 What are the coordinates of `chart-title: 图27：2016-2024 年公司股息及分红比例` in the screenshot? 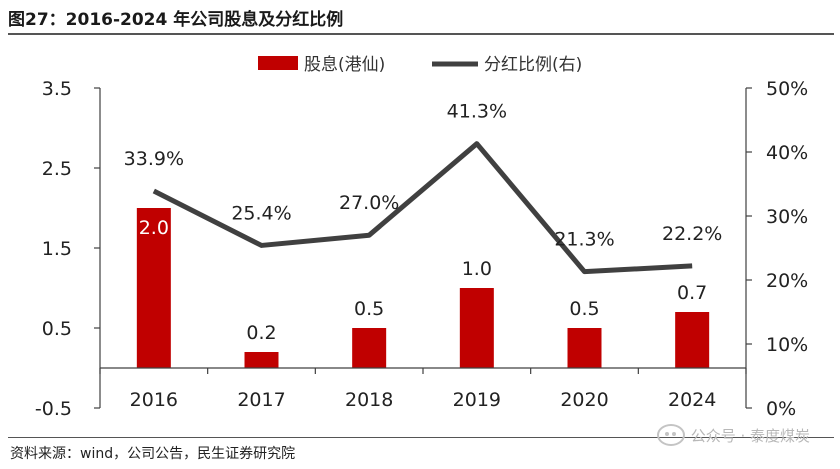 It's located at (176, 20).